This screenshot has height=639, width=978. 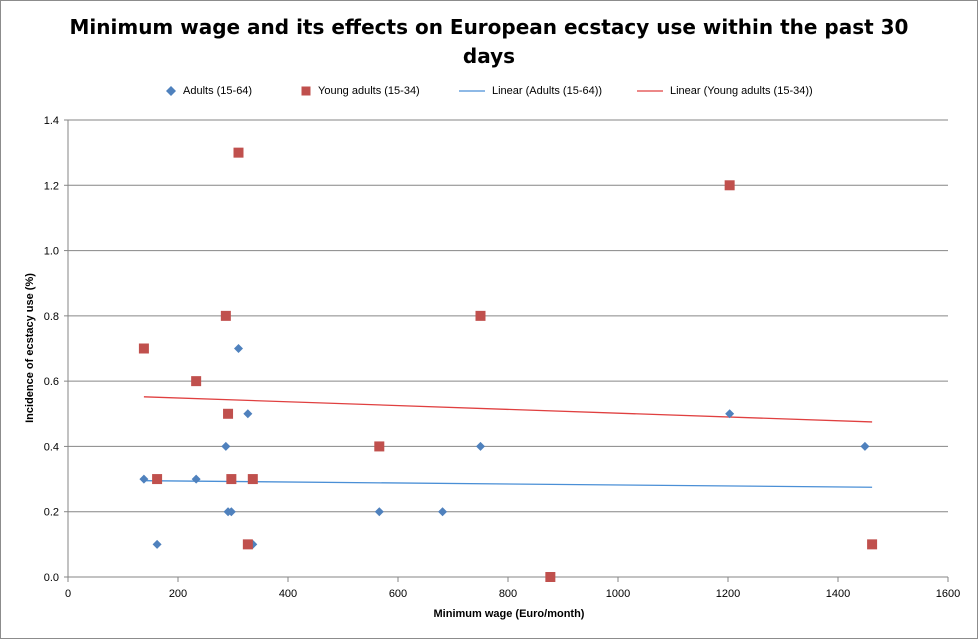 I want to click on trendlines, so click(x=508, y=442).